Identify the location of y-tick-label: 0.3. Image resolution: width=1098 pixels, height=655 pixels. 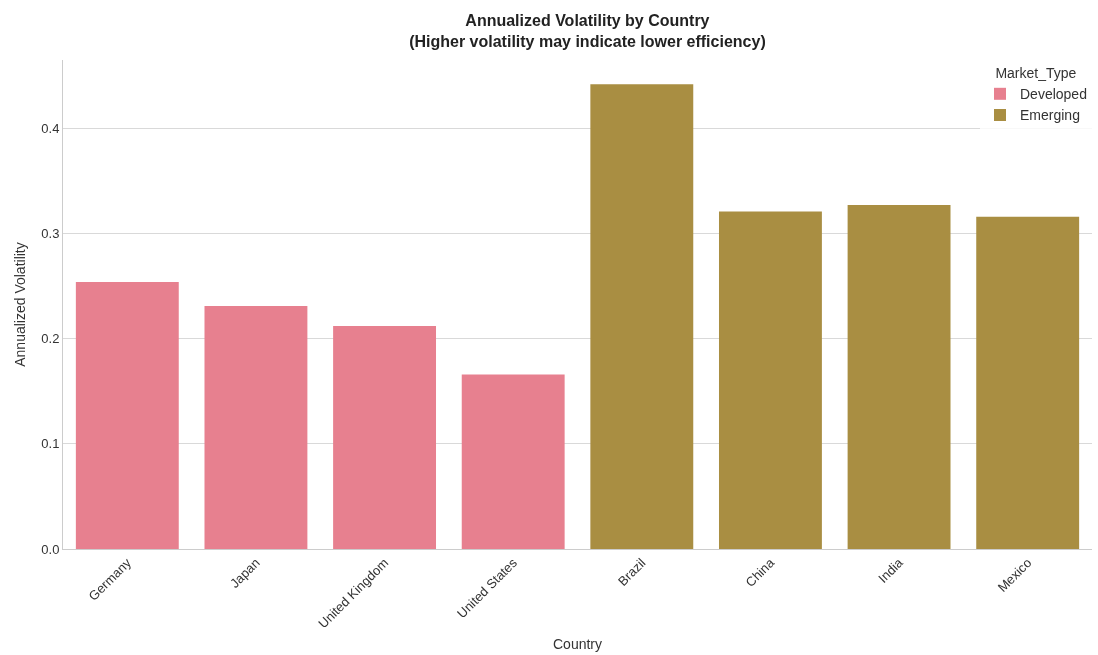
(50, 234).